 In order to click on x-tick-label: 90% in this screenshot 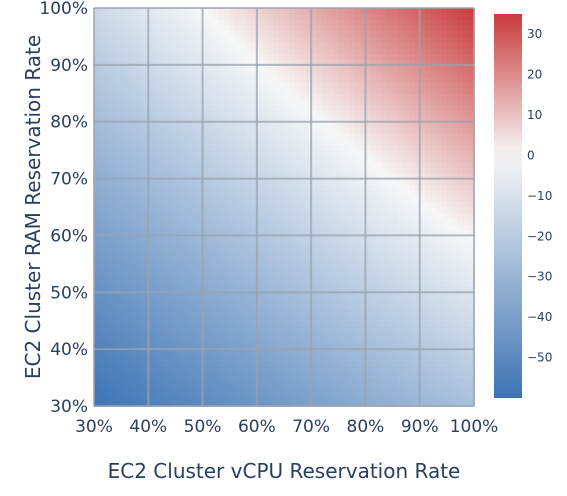, I will do `click(420, 427)`.